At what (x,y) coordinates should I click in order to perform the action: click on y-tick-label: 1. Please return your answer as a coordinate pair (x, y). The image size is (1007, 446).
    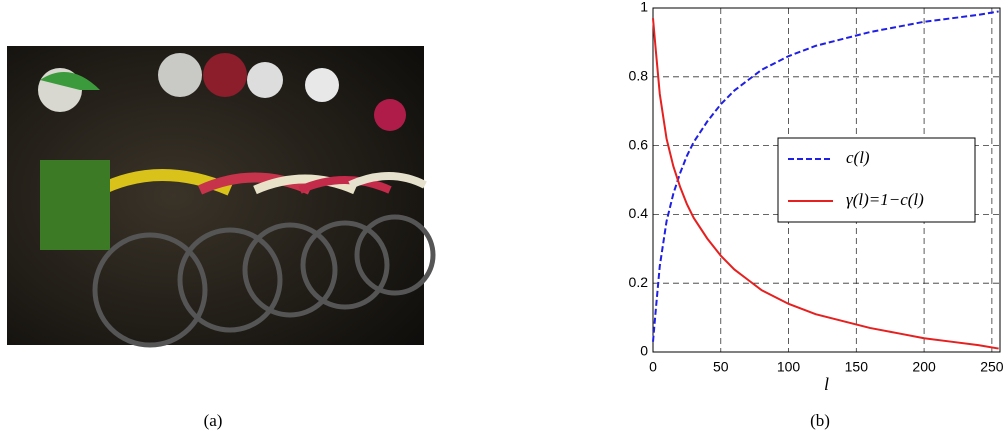
    Looking at the image, I should click on (644, 7).